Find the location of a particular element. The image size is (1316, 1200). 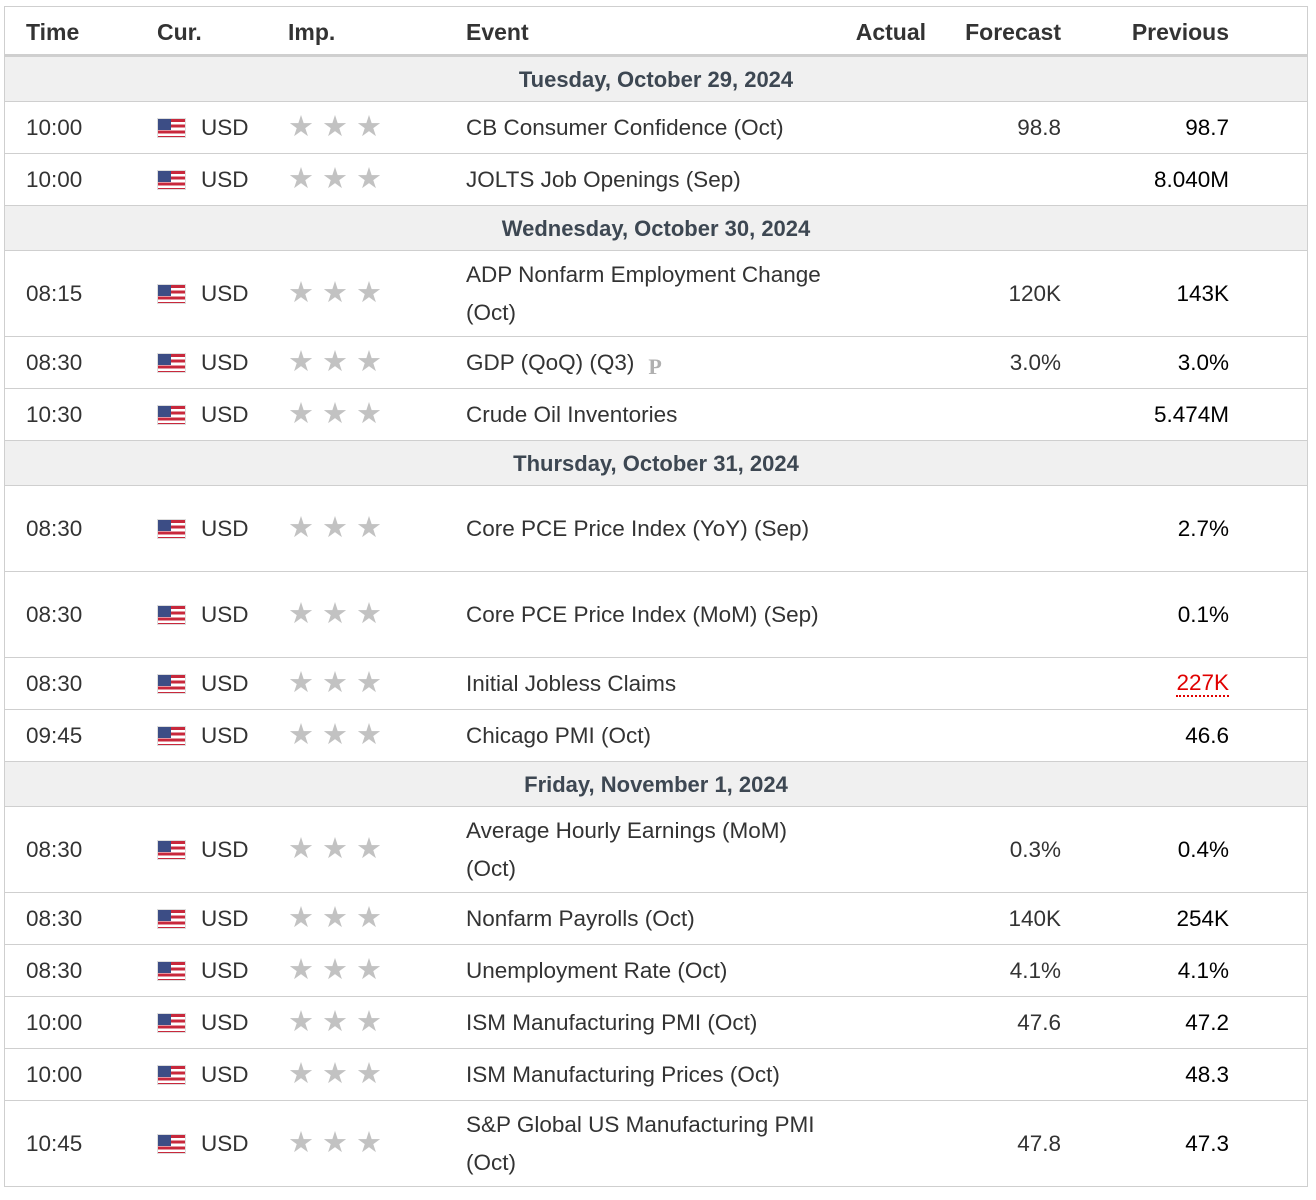

event-time: 08:15 is located at coordinates (54, 293).